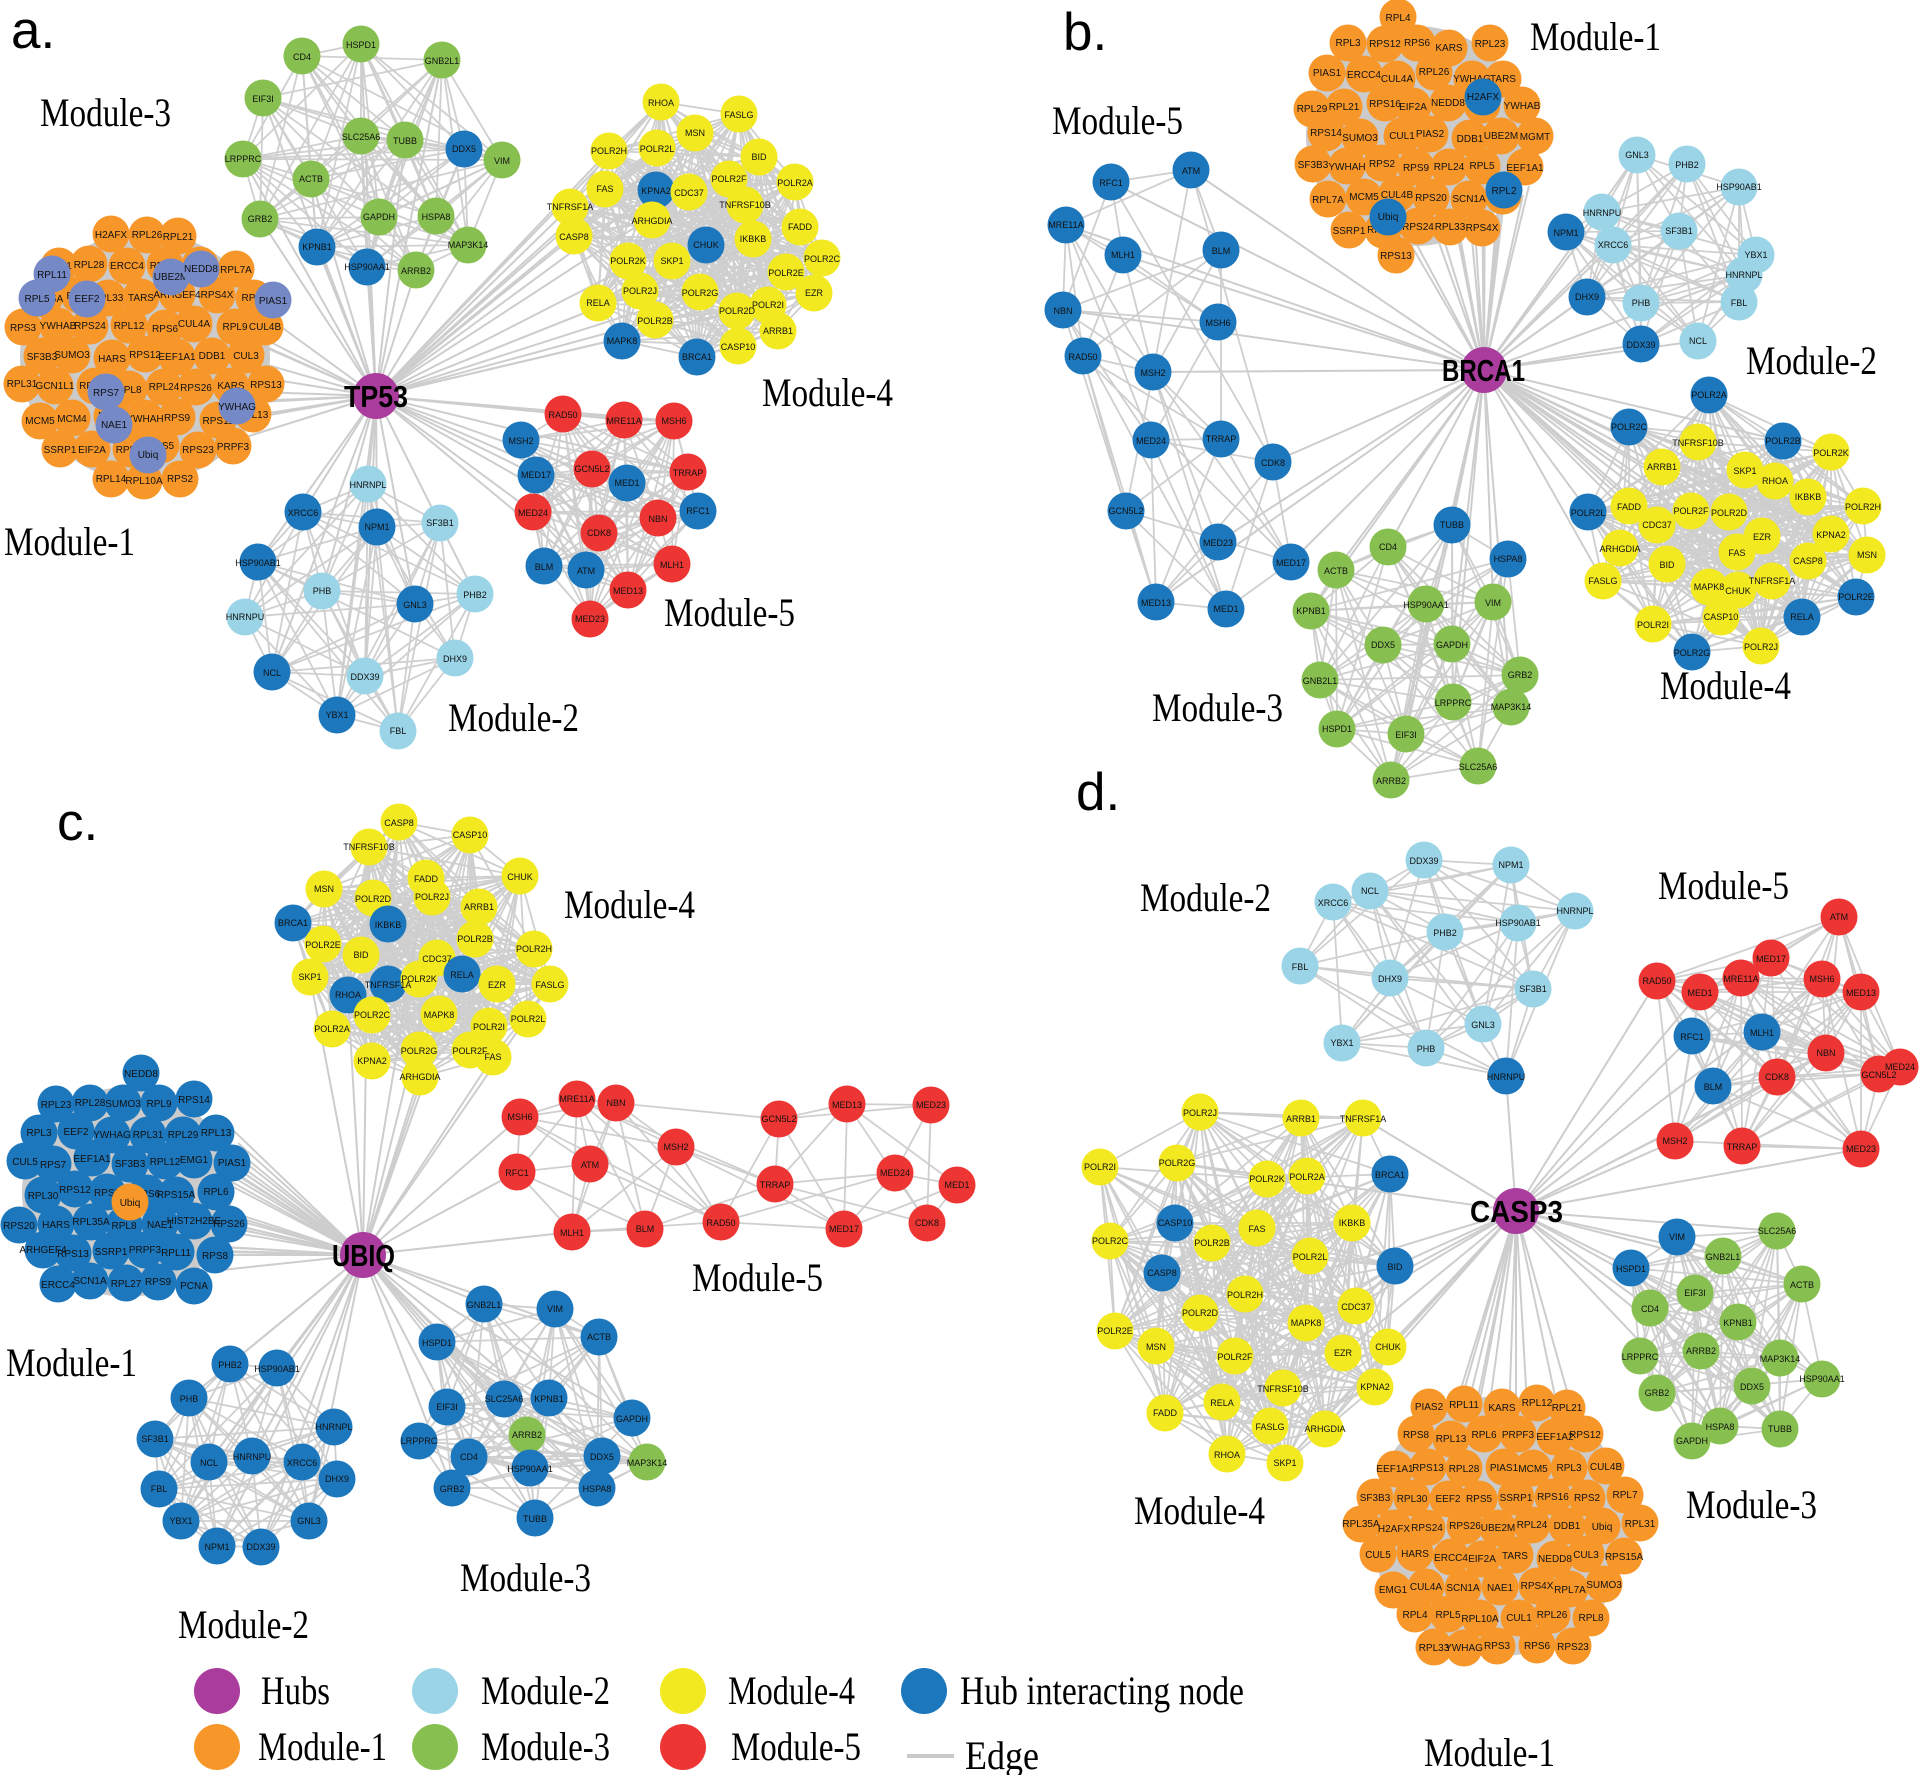 This screenshot has height=1780, width=1923. I want to click on svg-text: CHUK, so click(1738, 591).